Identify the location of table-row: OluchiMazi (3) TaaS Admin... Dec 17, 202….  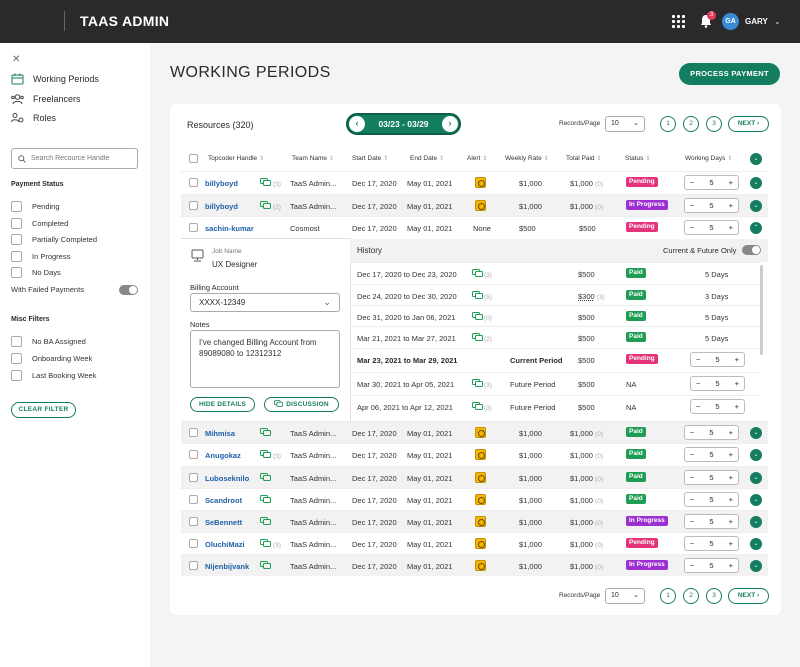
(474, 543).